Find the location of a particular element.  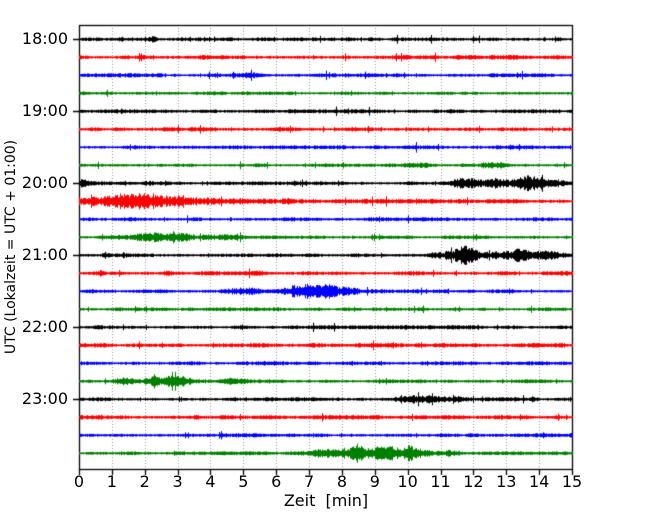

x-tick-label: 1 is located at coordinates (111, 481).